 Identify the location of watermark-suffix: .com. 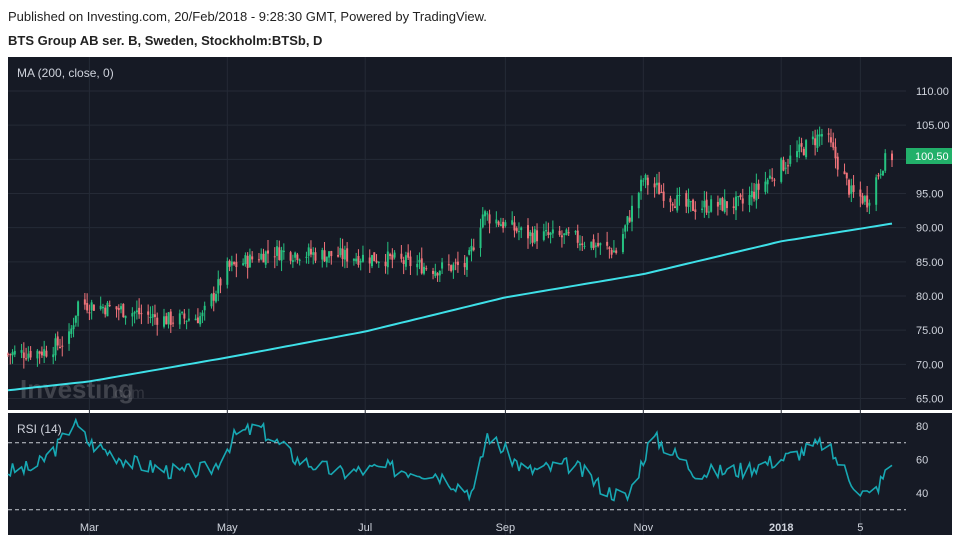
(127, 393).